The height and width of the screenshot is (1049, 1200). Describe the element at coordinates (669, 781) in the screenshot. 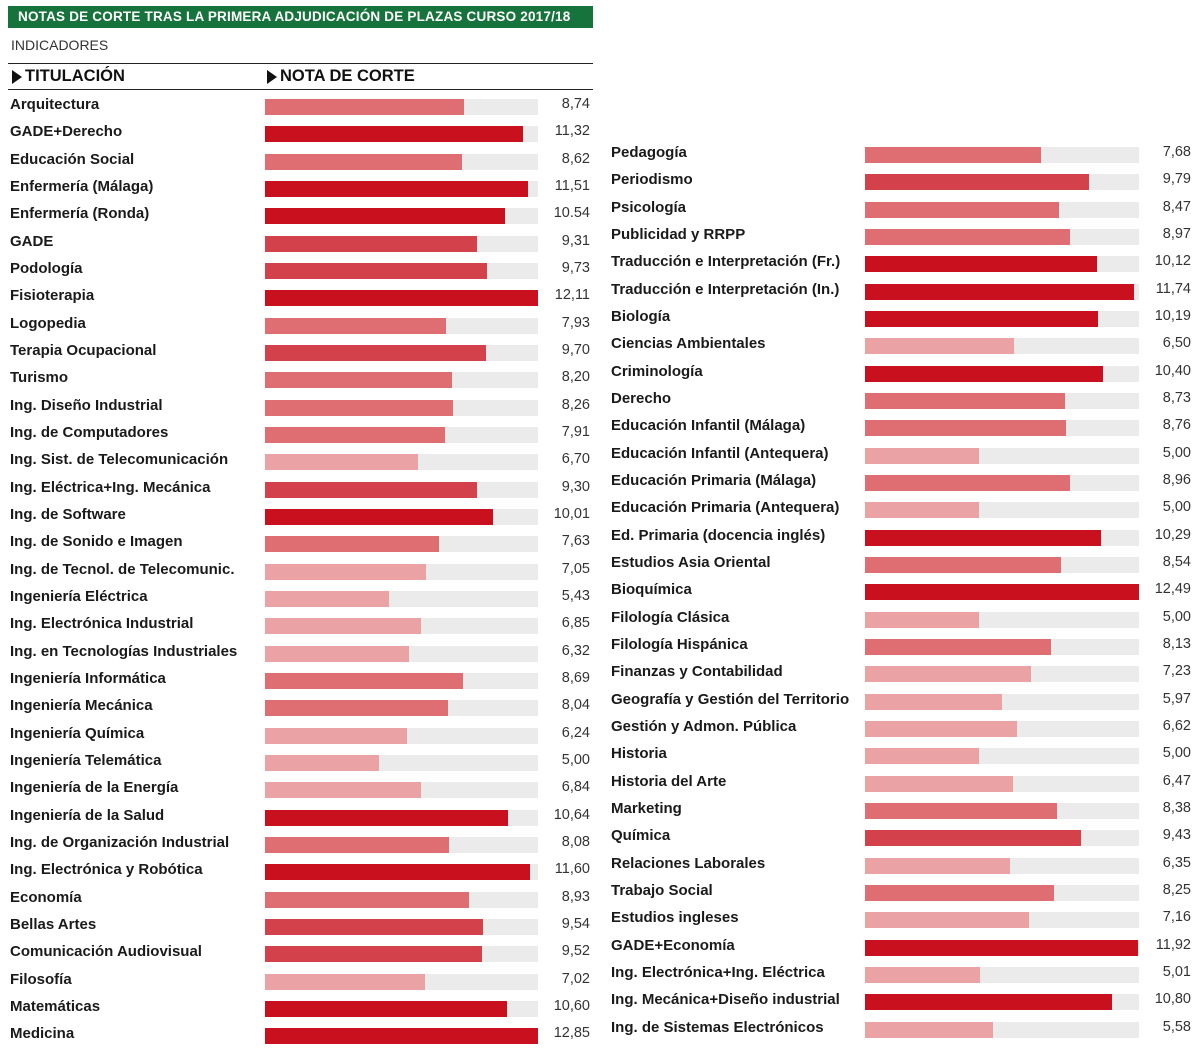

I see `category-label: Historia del Arte` at that location.